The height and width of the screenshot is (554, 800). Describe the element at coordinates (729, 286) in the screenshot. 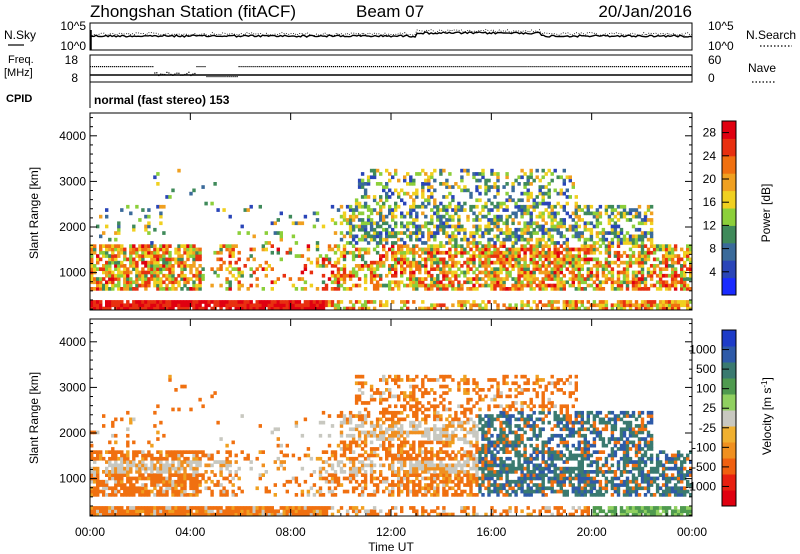

I see `power-colorbar-swatch` at that location.